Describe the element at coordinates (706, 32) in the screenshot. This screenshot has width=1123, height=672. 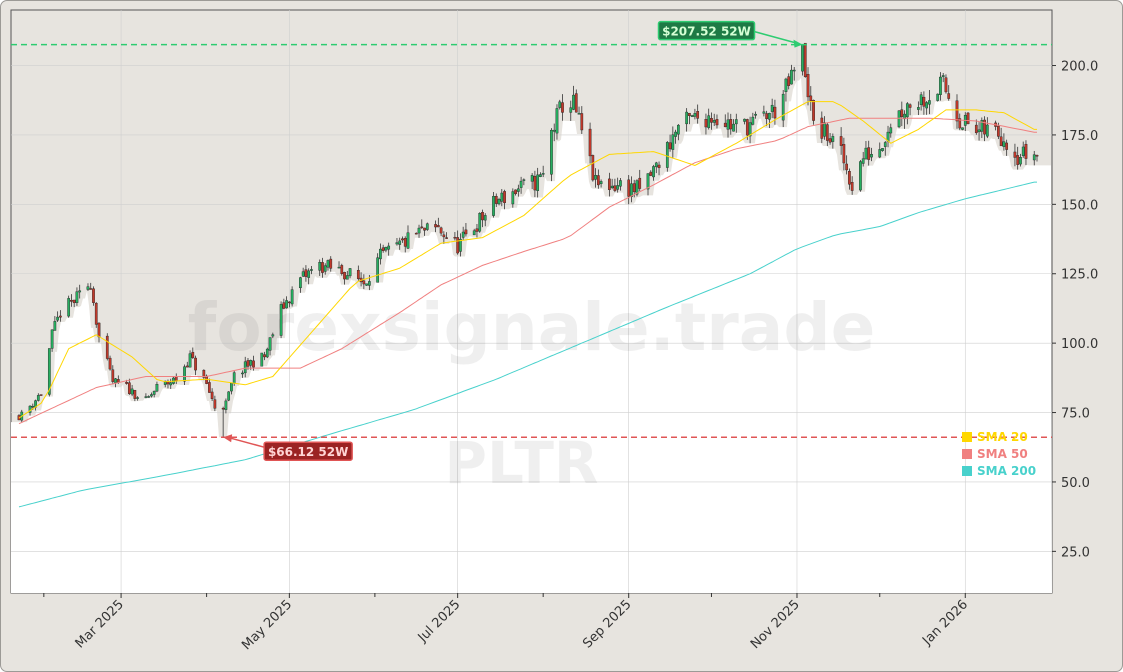
I see `52w-high-label: $207.52 52W` at that location.